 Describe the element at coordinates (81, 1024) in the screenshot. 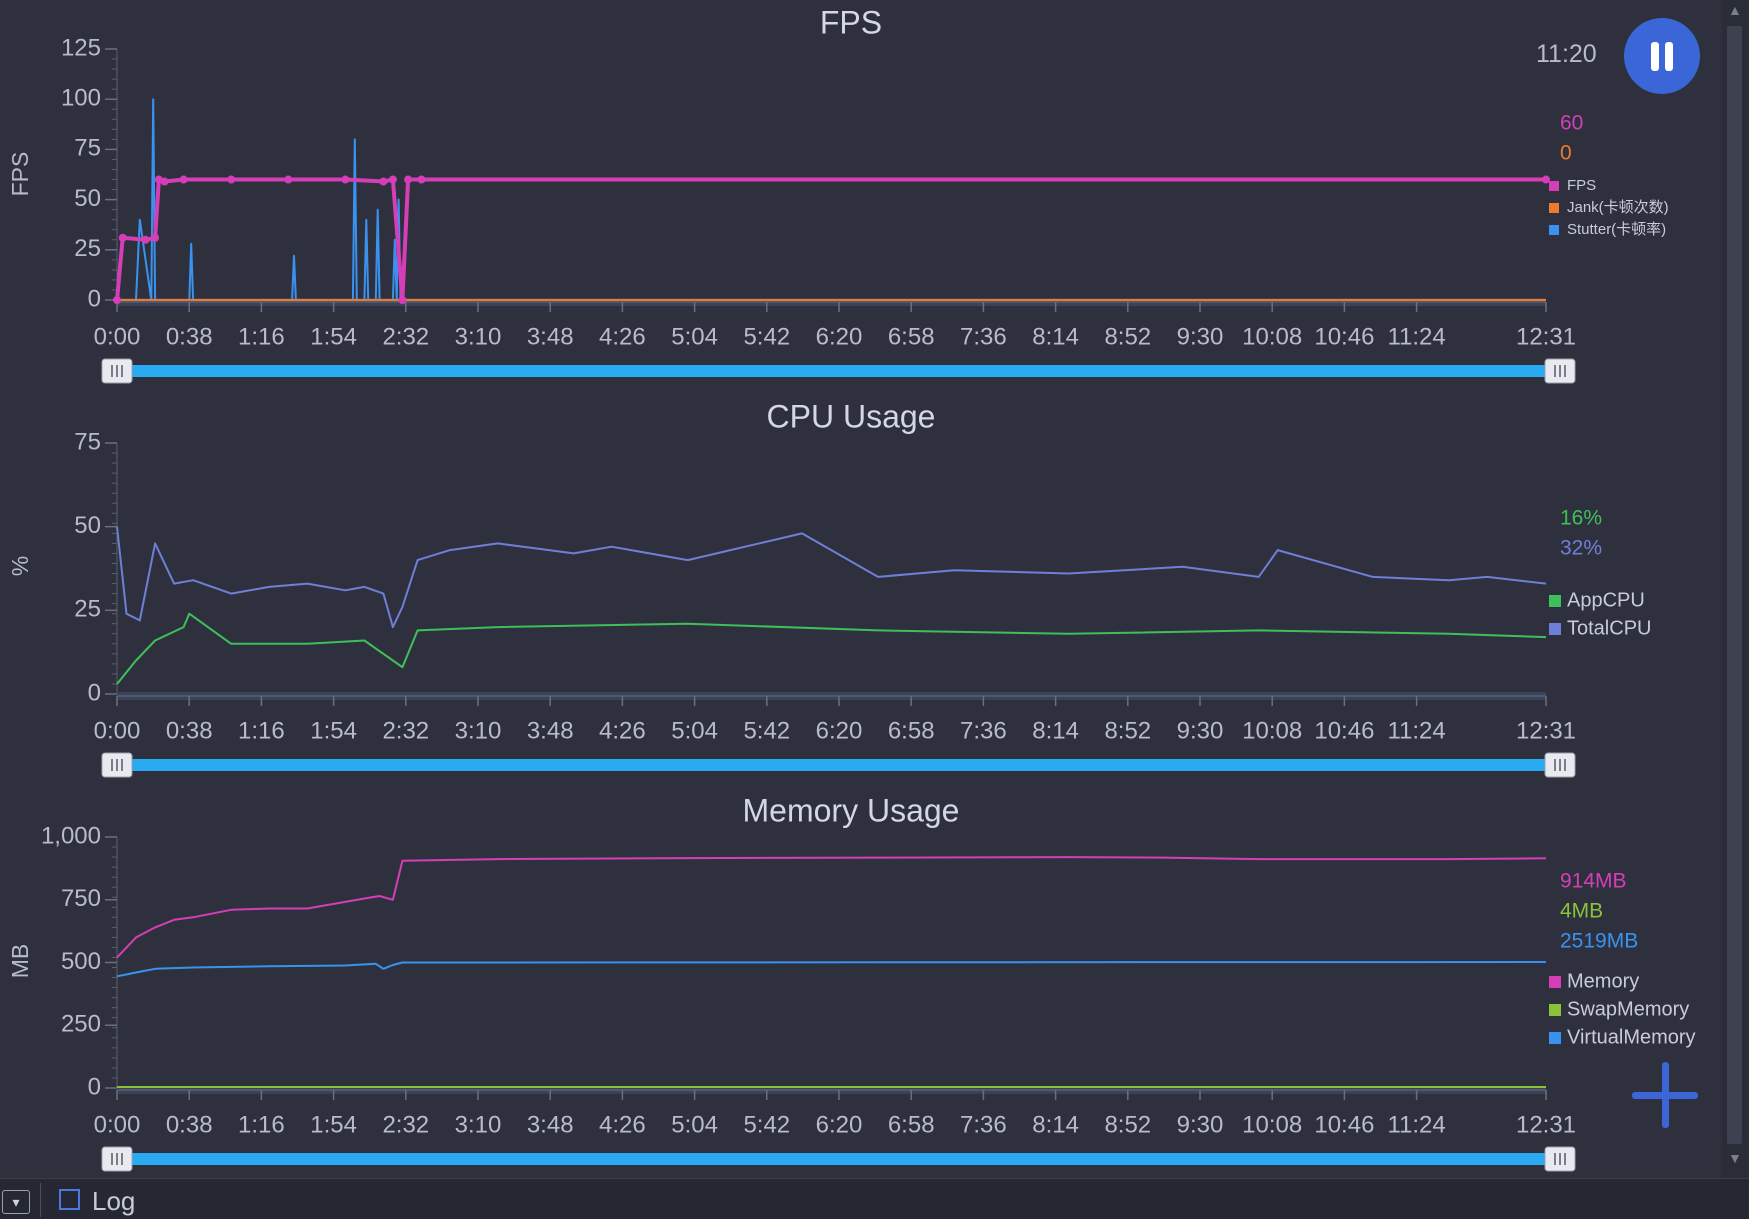

I see `y-tick-label: 250` at that location.